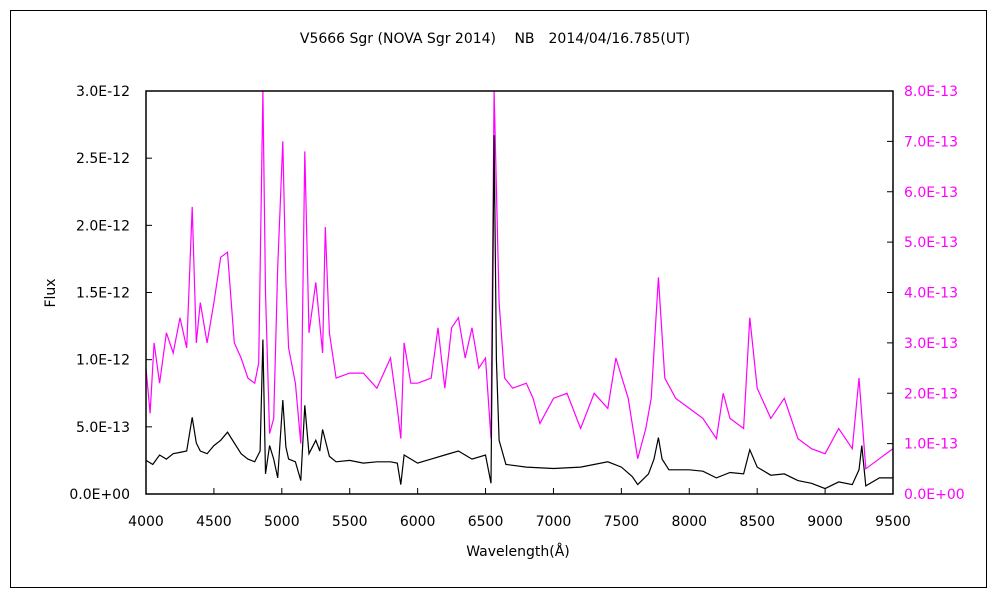 The image size is (1000, 600). I want to click on y-right-tick-label: 2.0E-13, so click(931, 394).